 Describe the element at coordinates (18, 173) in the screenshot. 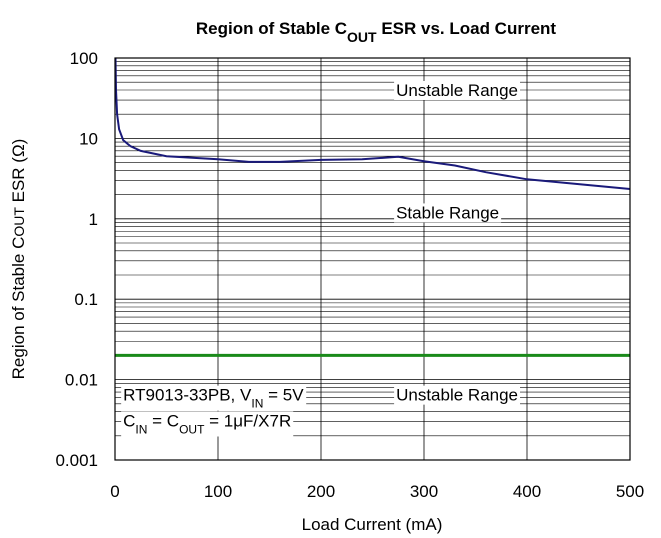

I see `text-segment: ESR (Ω)` at that location.